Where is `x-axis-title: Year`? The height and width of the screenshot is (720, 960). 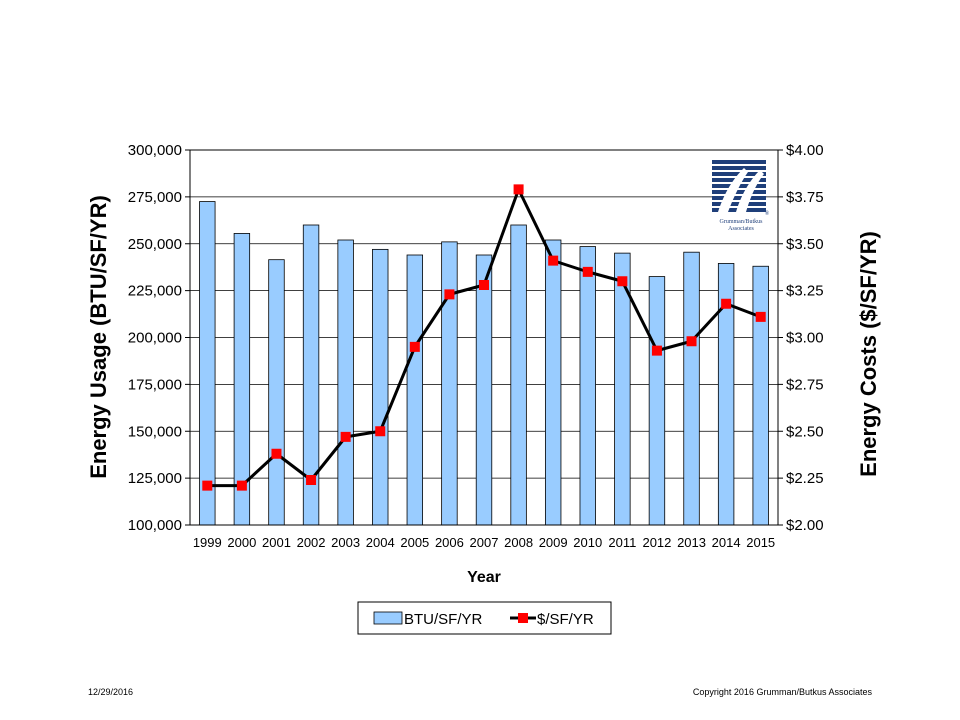
x-axis-title: Year is located at coordinates (484, 577).